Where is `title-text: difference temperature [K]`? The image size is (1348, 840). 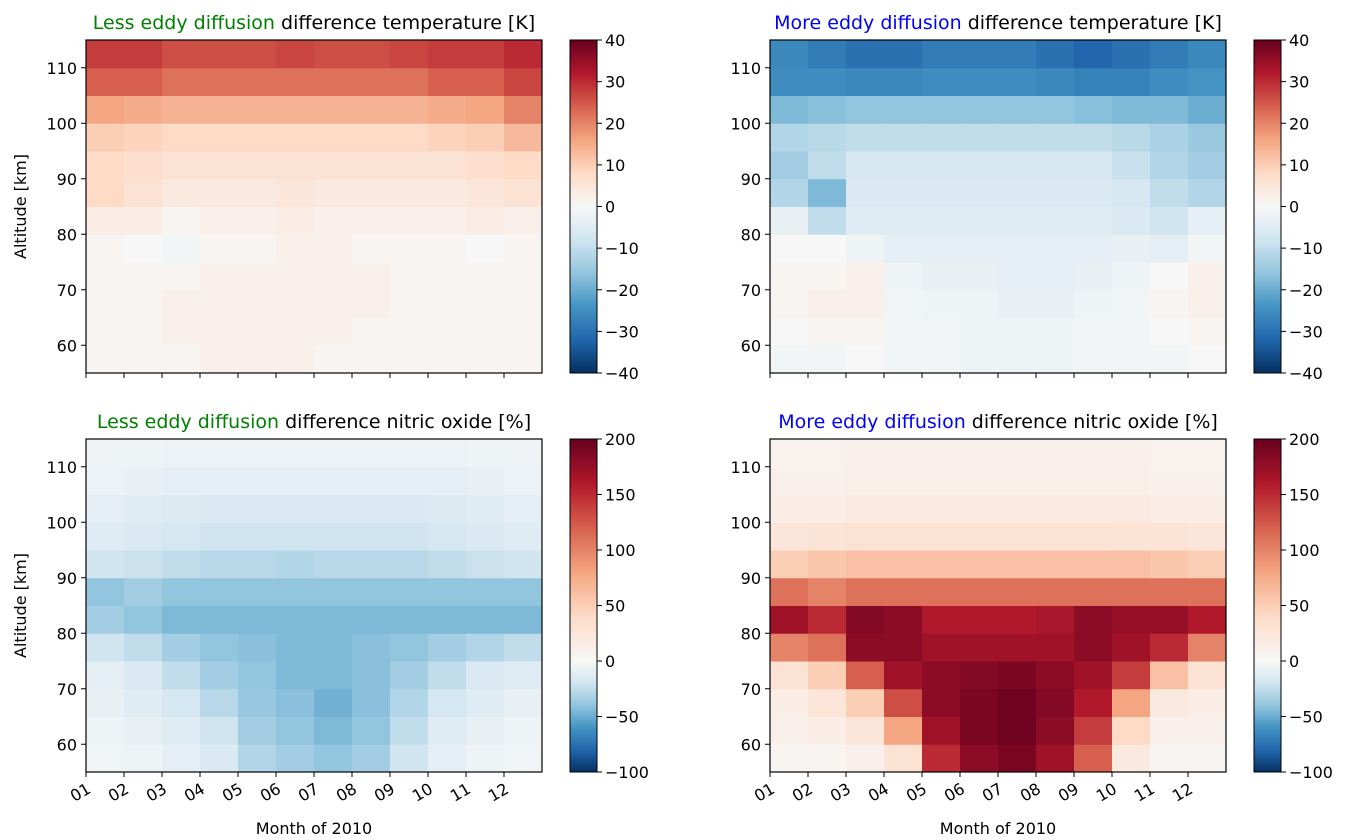
title-text: difference temperature [K] is located at coordinates (1095, 23).